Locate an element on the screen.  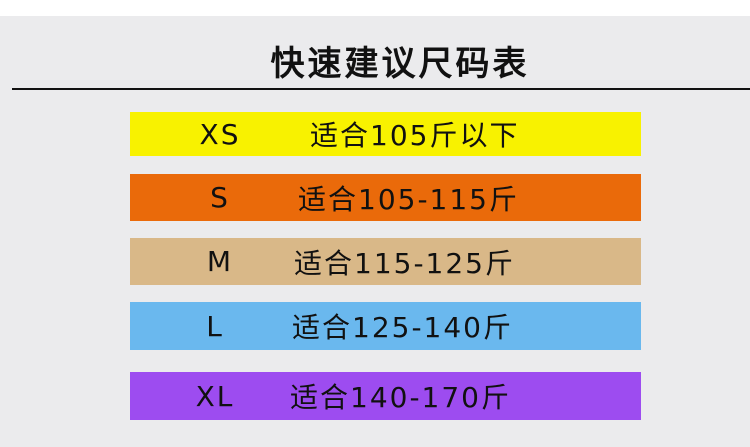
size-row-s: S 适合105-115斤 is located at coordinates (385, 197).